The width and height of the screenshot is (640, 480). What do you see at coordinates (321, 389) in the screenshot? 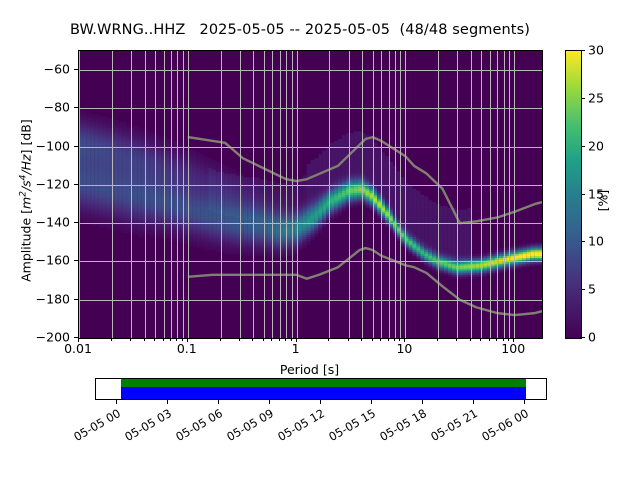
I see `timeline-coverage-axes` at bounding box center [321, 389].